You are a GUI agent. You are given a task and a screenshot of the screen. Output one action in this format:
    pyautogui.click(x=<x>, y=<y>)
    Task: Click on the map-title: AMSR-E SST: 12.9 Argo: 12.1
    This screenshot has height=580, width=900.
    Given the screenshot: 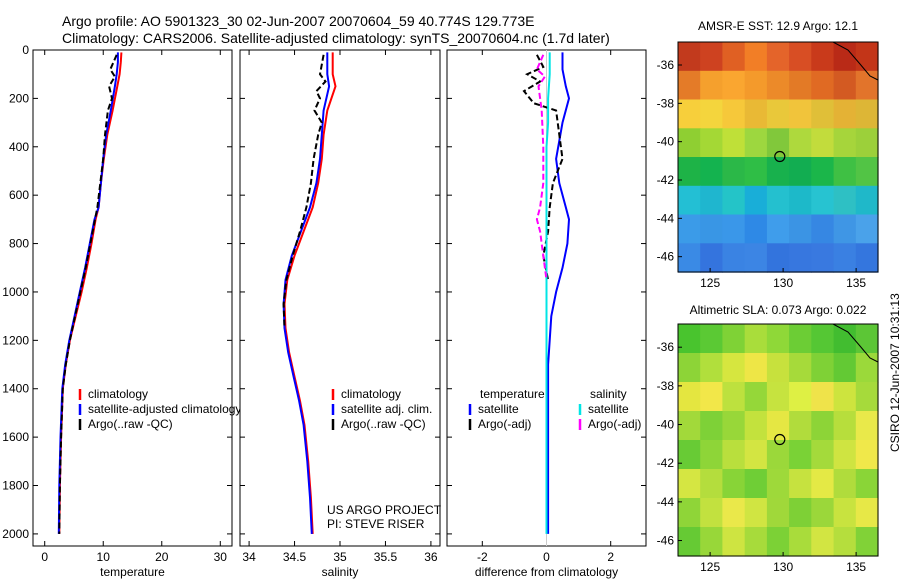 What is the action you would take?
    pyautogui.click(x=778, y=26)
    